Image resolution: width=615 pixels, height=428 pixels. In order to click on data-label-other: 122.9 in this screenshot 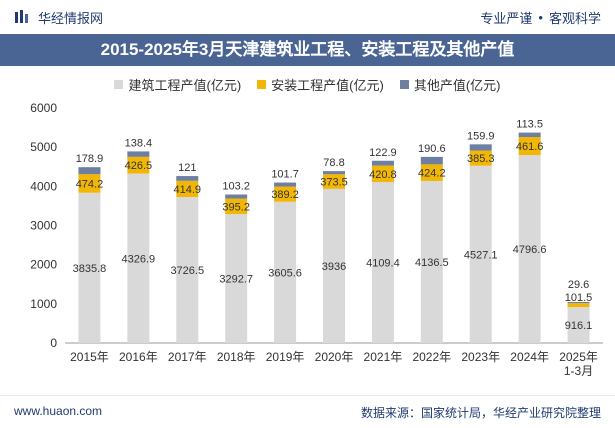, I will do `click(383, 153)`.